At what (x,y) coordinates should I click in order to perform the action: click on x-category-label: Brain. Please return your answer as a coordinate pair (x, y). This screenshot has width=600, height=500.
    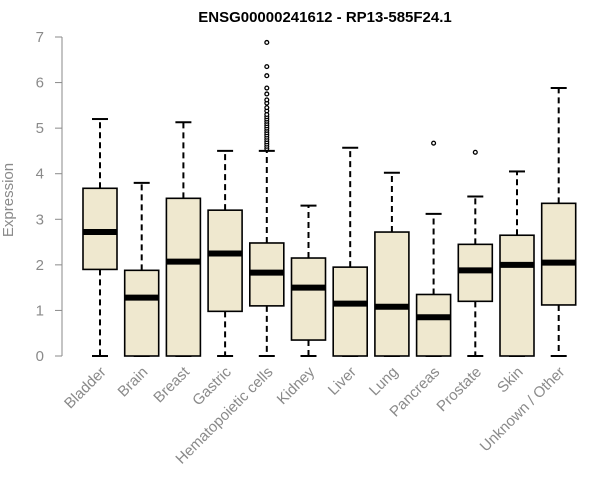
    Looking at the image, I should click on (133, 382).